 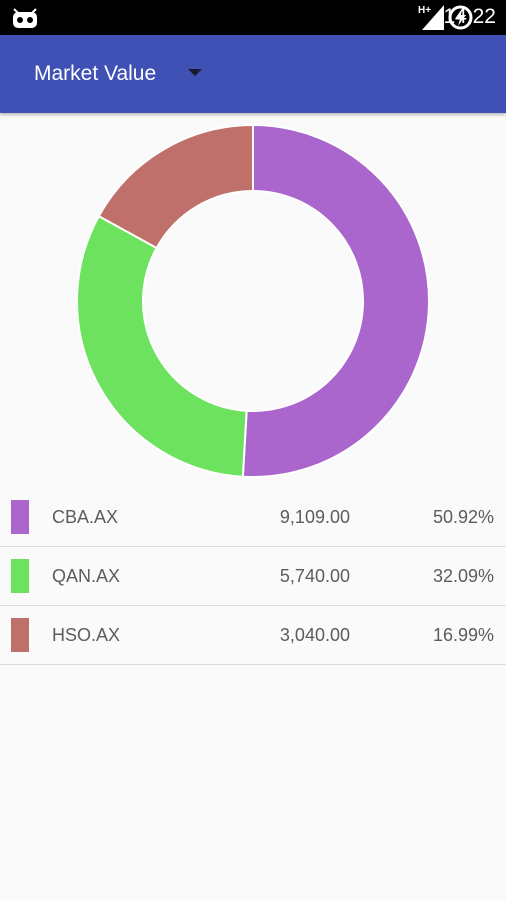 What do you see at coordinates (336, 300) in the screenshot?
I see `donut-slice-cba-ax` at bounding box center [336, 300].